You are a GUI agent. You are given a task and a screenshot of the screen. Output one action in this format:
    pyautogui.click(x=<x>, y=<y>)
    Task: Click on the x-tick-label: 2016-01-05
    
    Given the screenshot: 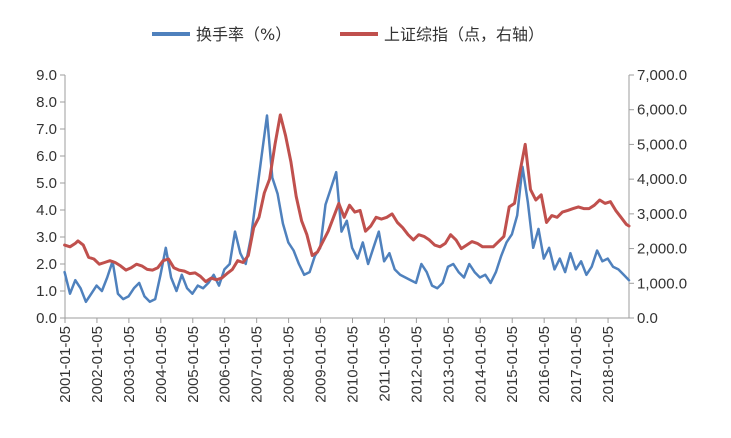 What is the action you would take?
    pyautogui.click(x=544, y=364)
    